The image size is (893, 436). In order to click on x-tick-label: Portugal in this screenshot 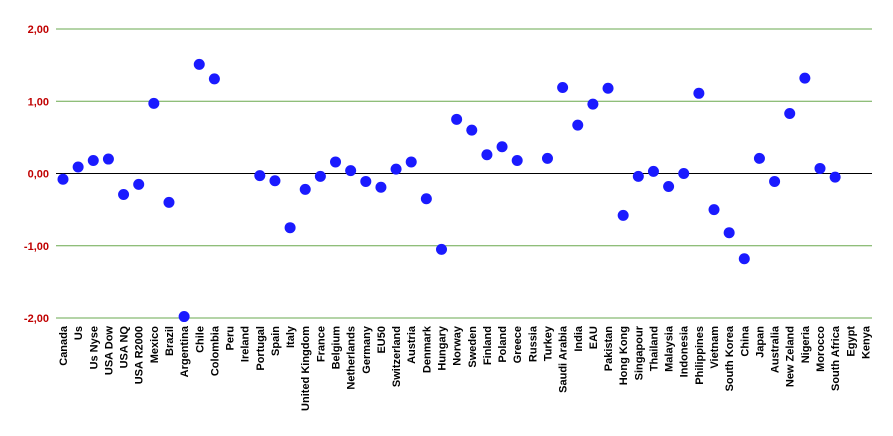, I will do `click(261, 348)`.